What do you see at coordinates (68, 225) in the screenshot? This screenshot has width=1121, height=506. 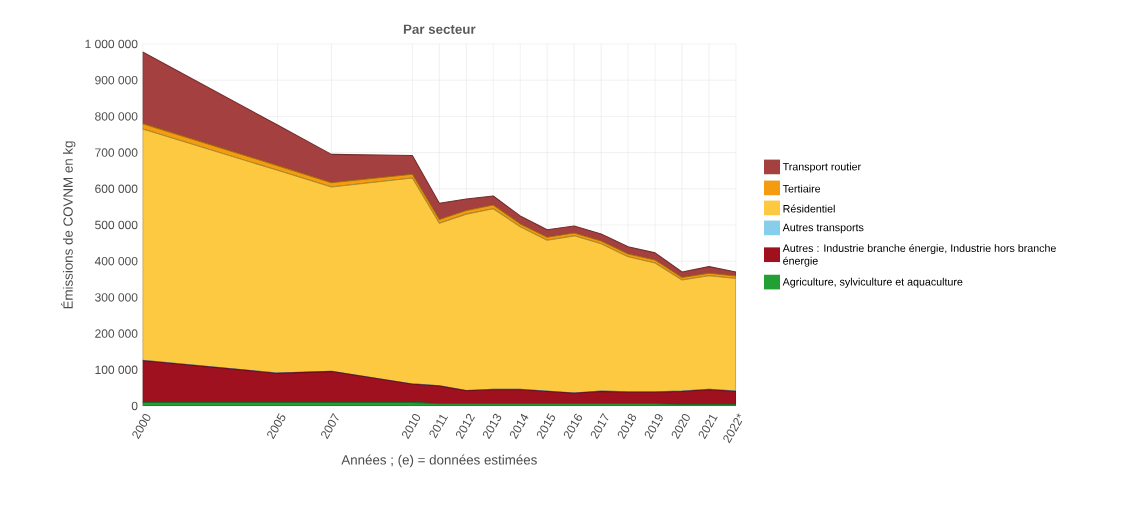 I see `y-axis-title: Émissions de COVNM en kg` at bounding box center [68, 225].